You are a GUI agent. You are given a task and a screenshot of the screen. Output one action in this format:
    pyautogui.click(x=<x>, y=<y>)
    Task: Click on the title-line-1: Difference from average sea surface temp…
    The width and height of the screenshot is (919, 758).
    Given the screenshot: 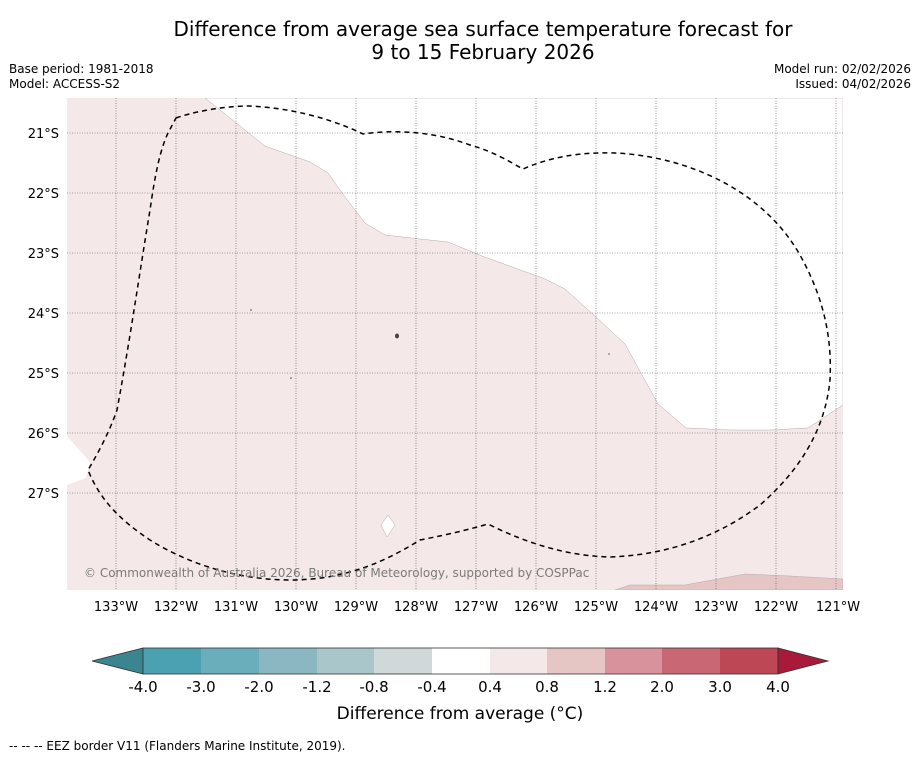 What is the action you would take?
    pyautogui.click(x=483, y=29)
    